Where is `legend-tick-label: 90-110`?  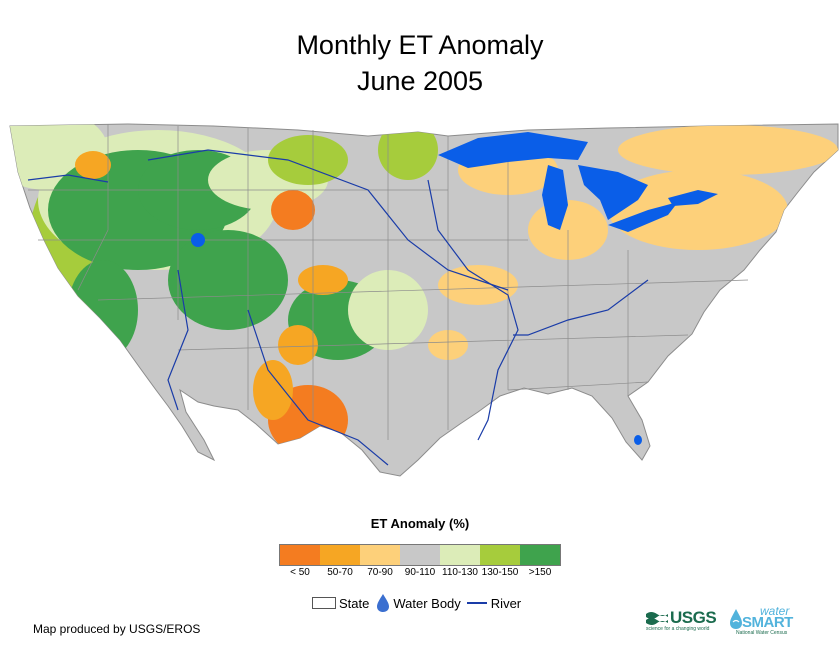 legend-tick-label: 90-110 is located at coordinates (420, 572).